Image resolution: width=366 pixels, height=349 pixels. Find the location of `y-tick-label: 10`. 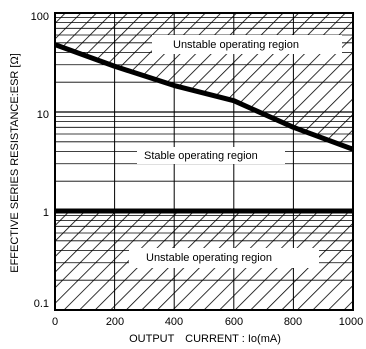

y-tick-label: 10 is located at coordinates (43, 115).